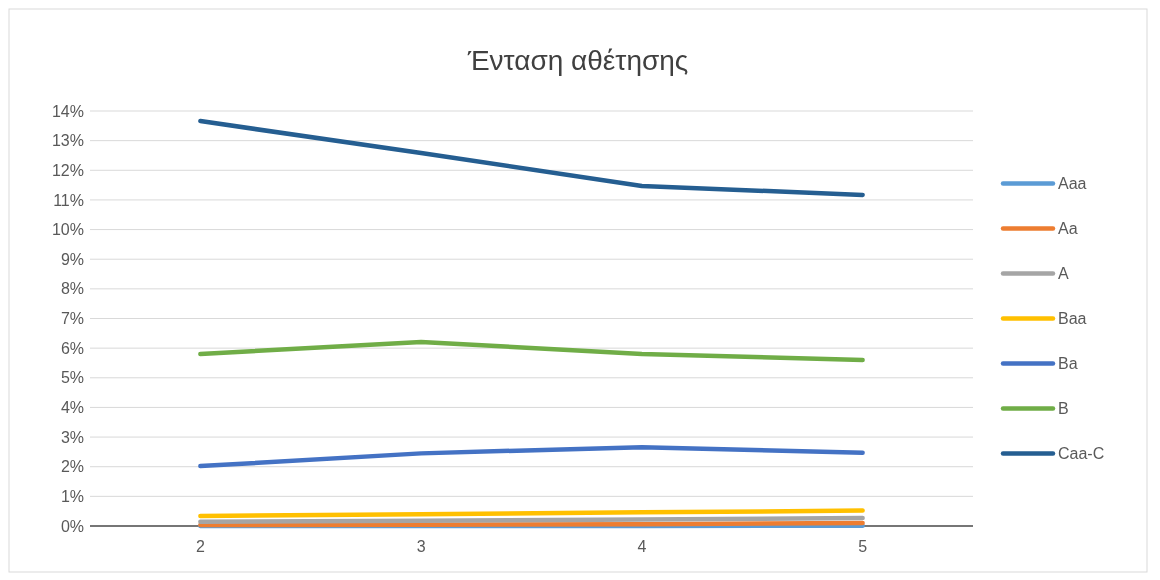 The width and height of the screenshot is (1160, 580). What do you see at coordinates (72, 437) in the screenshot?
I see `y-tick-label: 3%` at bounding box center [72, 437].